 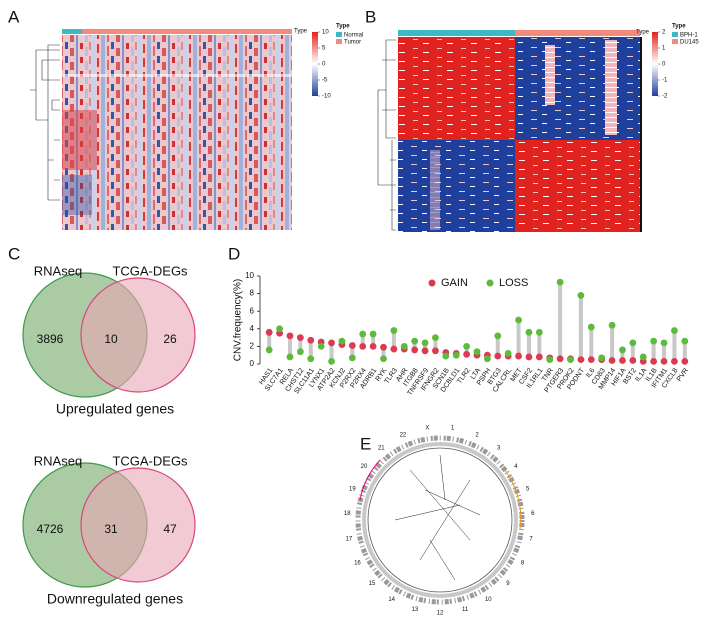 What do you see at coordinates (50, 339) in the screenshot?
I see `venn-count: 3896` at bounding box center [50, 339].